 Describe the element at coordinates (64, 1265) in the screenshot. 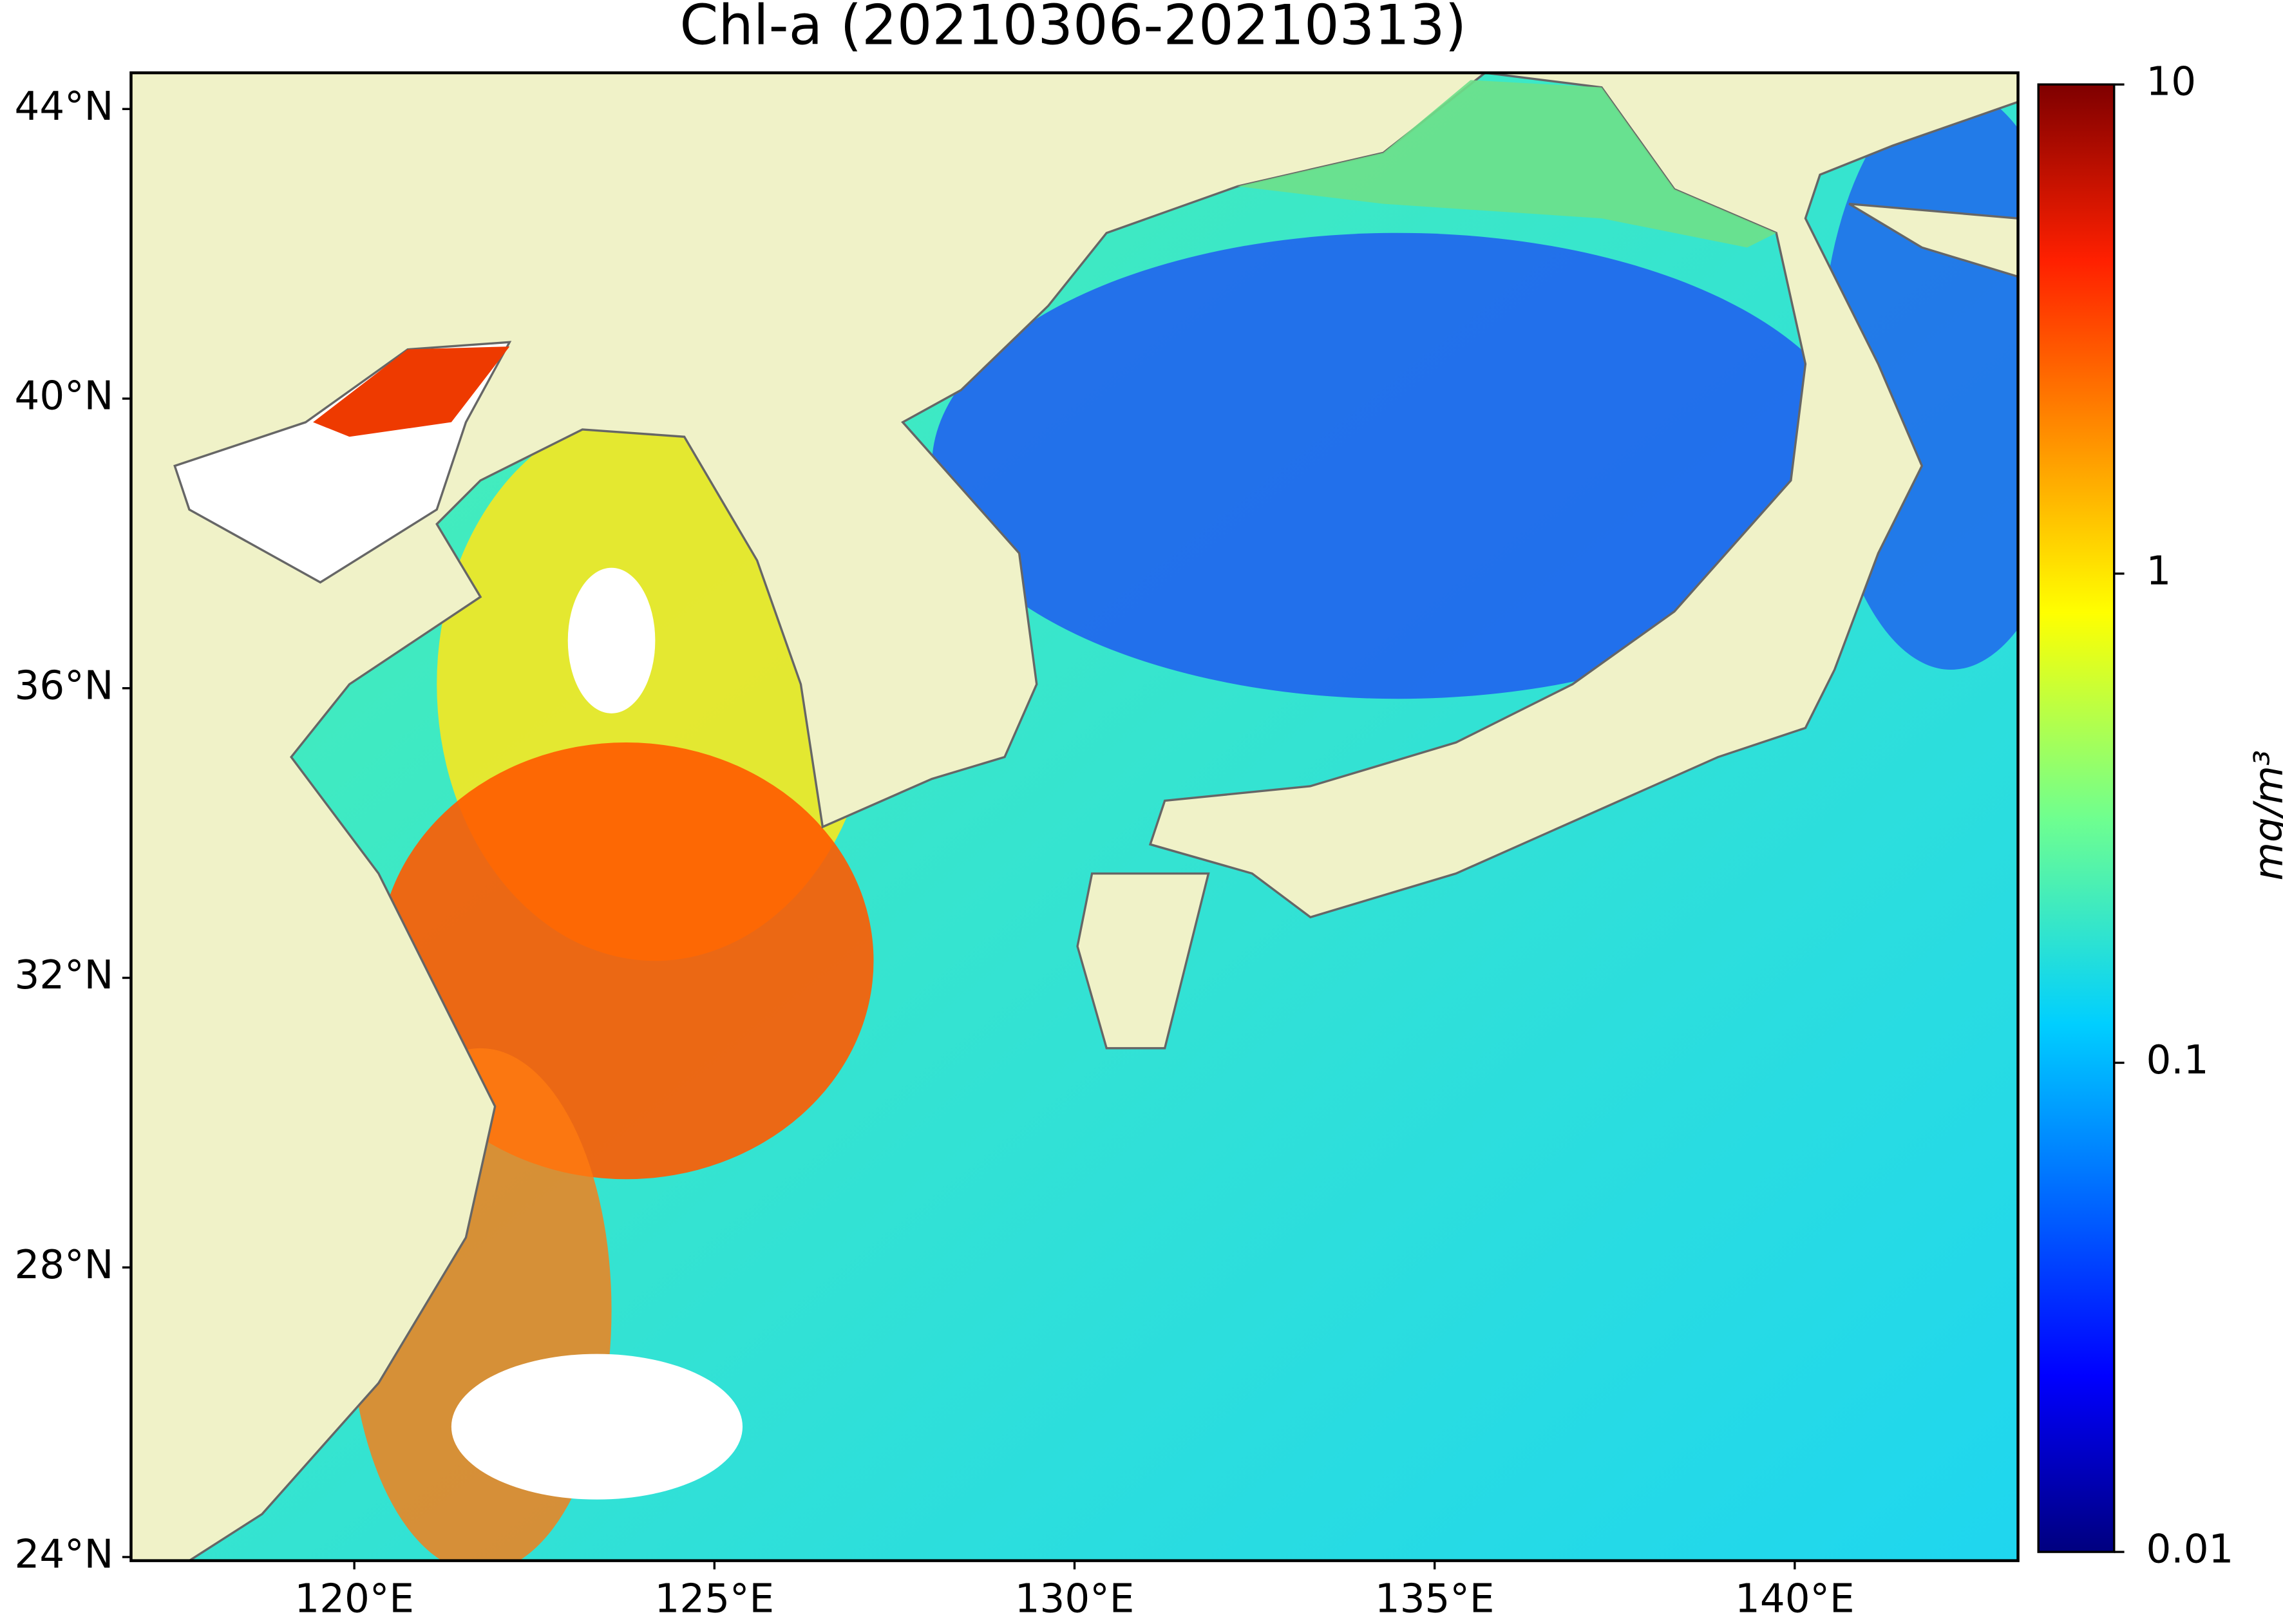

I see `y-tick-label: 28°N` at that location.